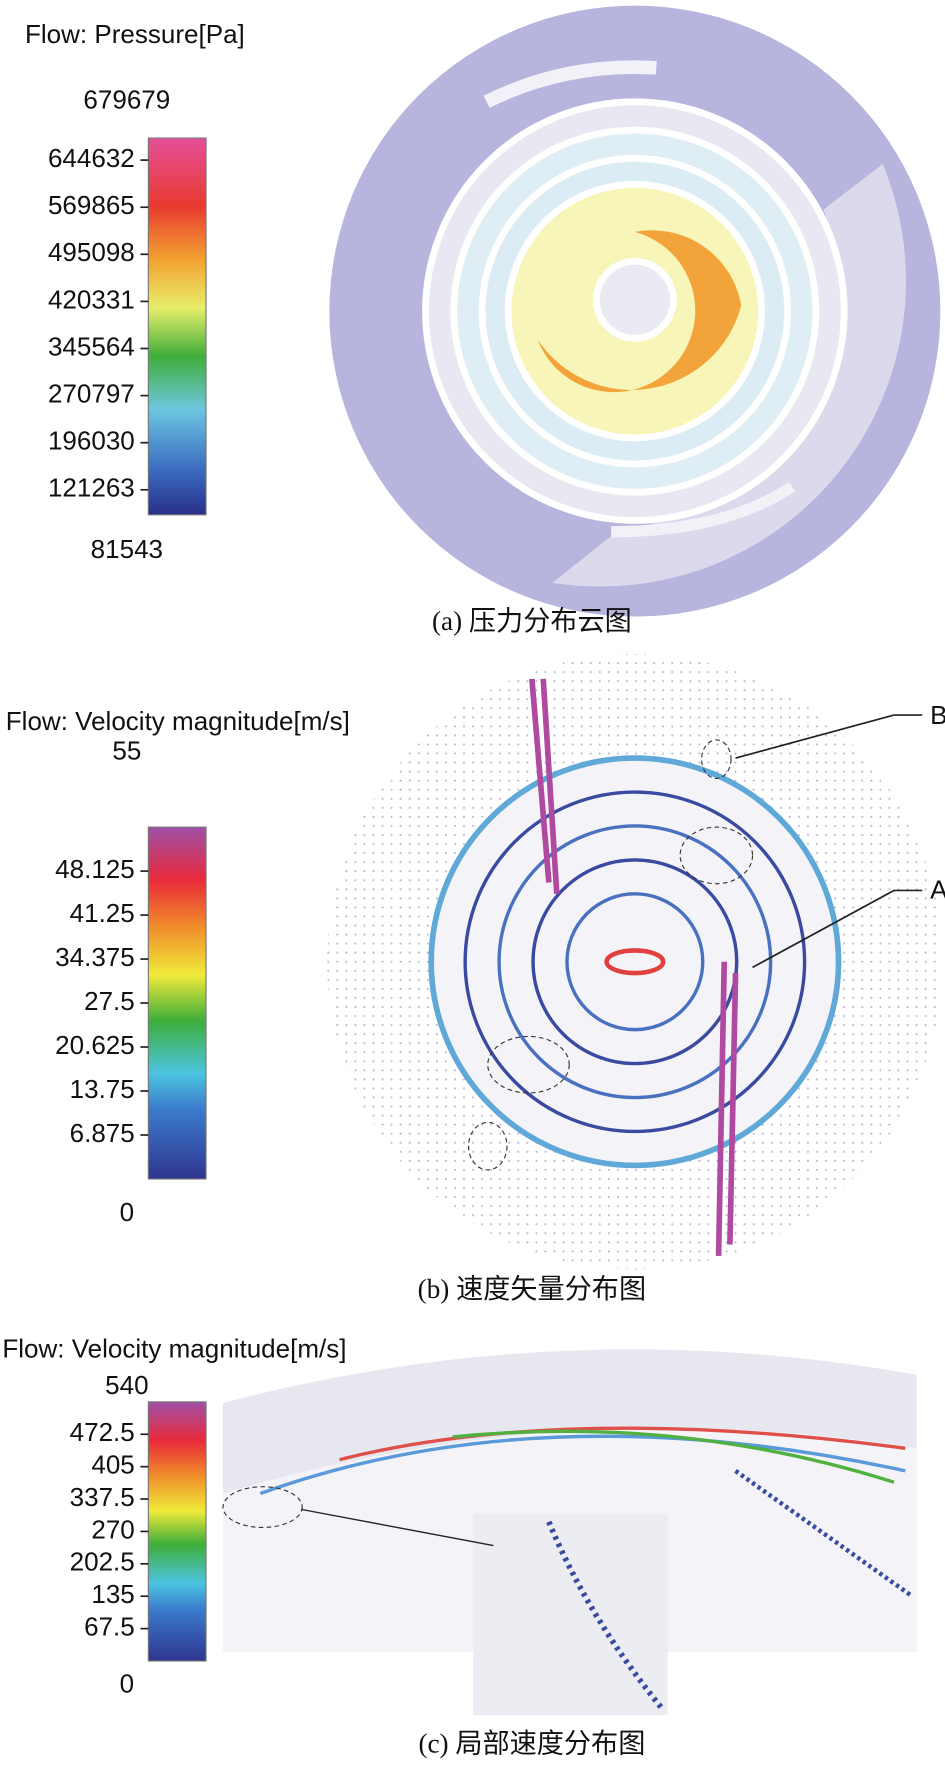 Image resolution: width=945 pixels, height=1773 pixels. I want to click on caption: (c) 局部速度分布图, so click(531, 1744).